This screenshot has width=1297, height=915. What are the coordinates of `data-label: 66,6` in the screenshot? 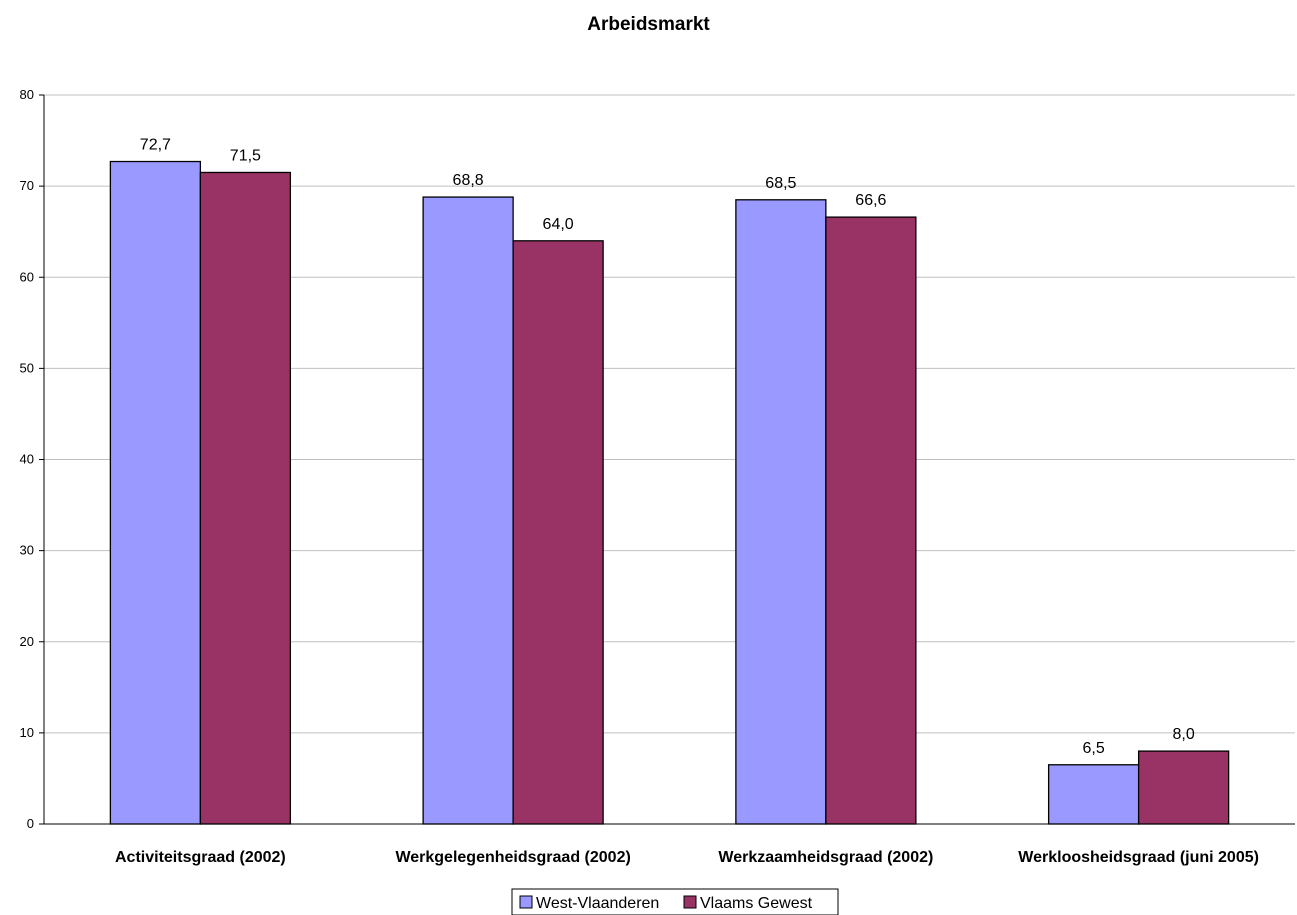 It's located at (870, 200).